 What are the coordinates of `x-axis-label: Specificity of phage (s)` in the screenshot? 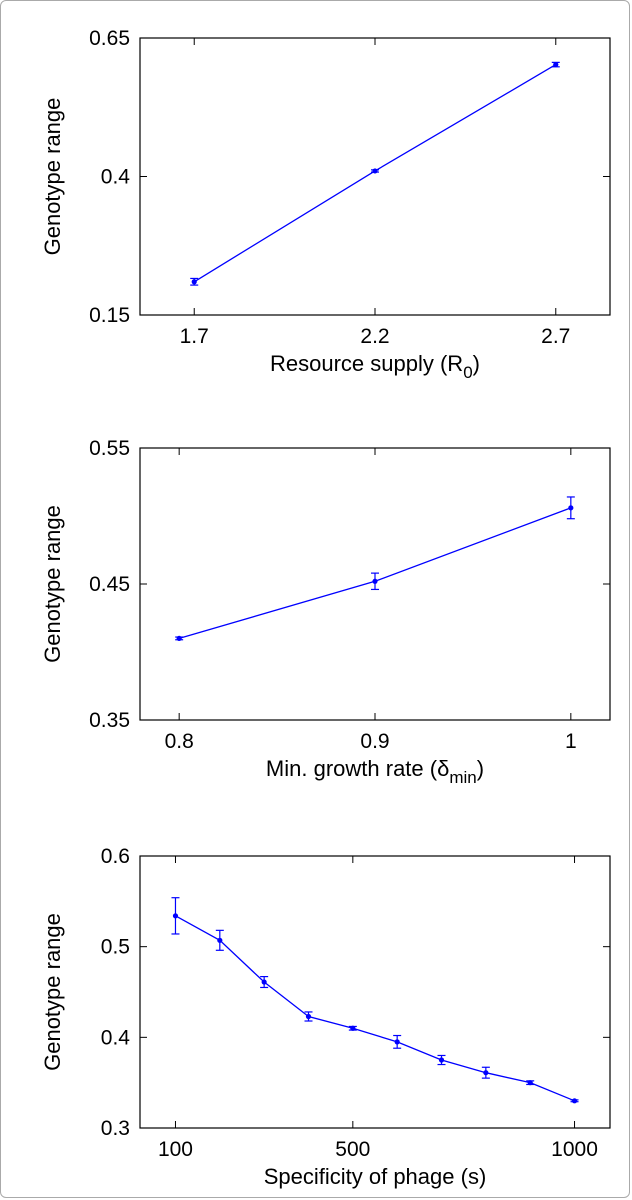 It's located at (375, 1176).